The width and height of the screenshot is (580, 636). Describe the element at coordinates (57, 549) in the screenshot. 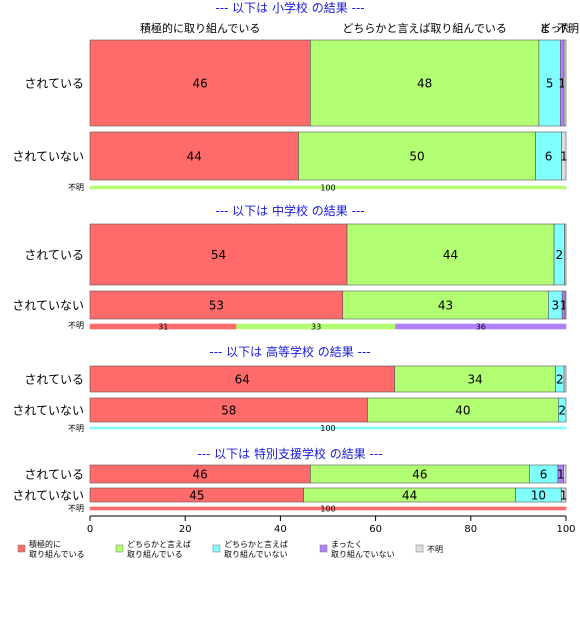

I see `legend-label: 積極的に取り組んでいる` at that location.